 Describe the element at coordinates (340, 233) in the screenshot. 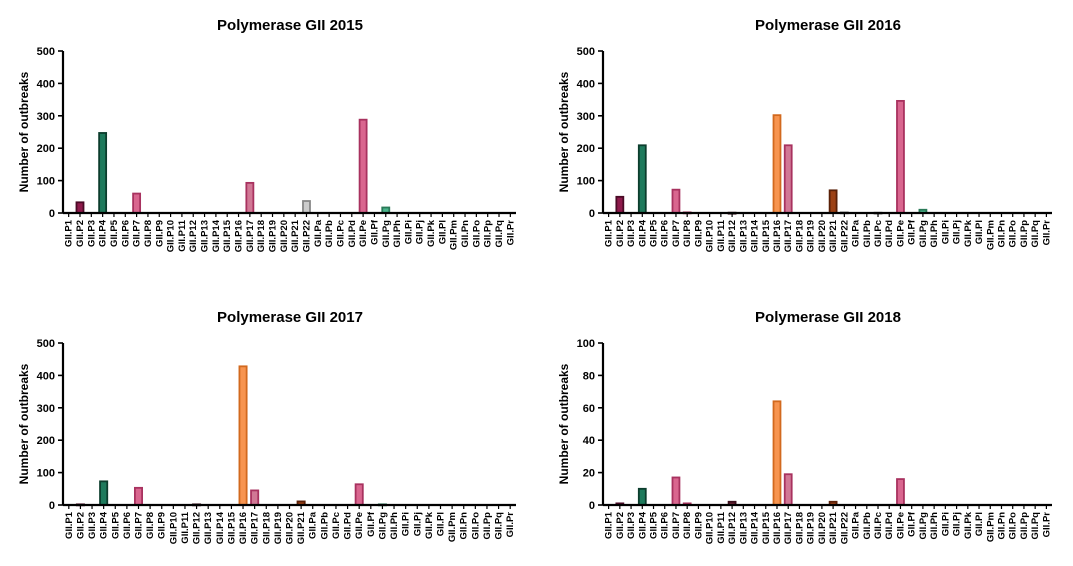

I see `x-tick-label: GII.Pc` at that location.